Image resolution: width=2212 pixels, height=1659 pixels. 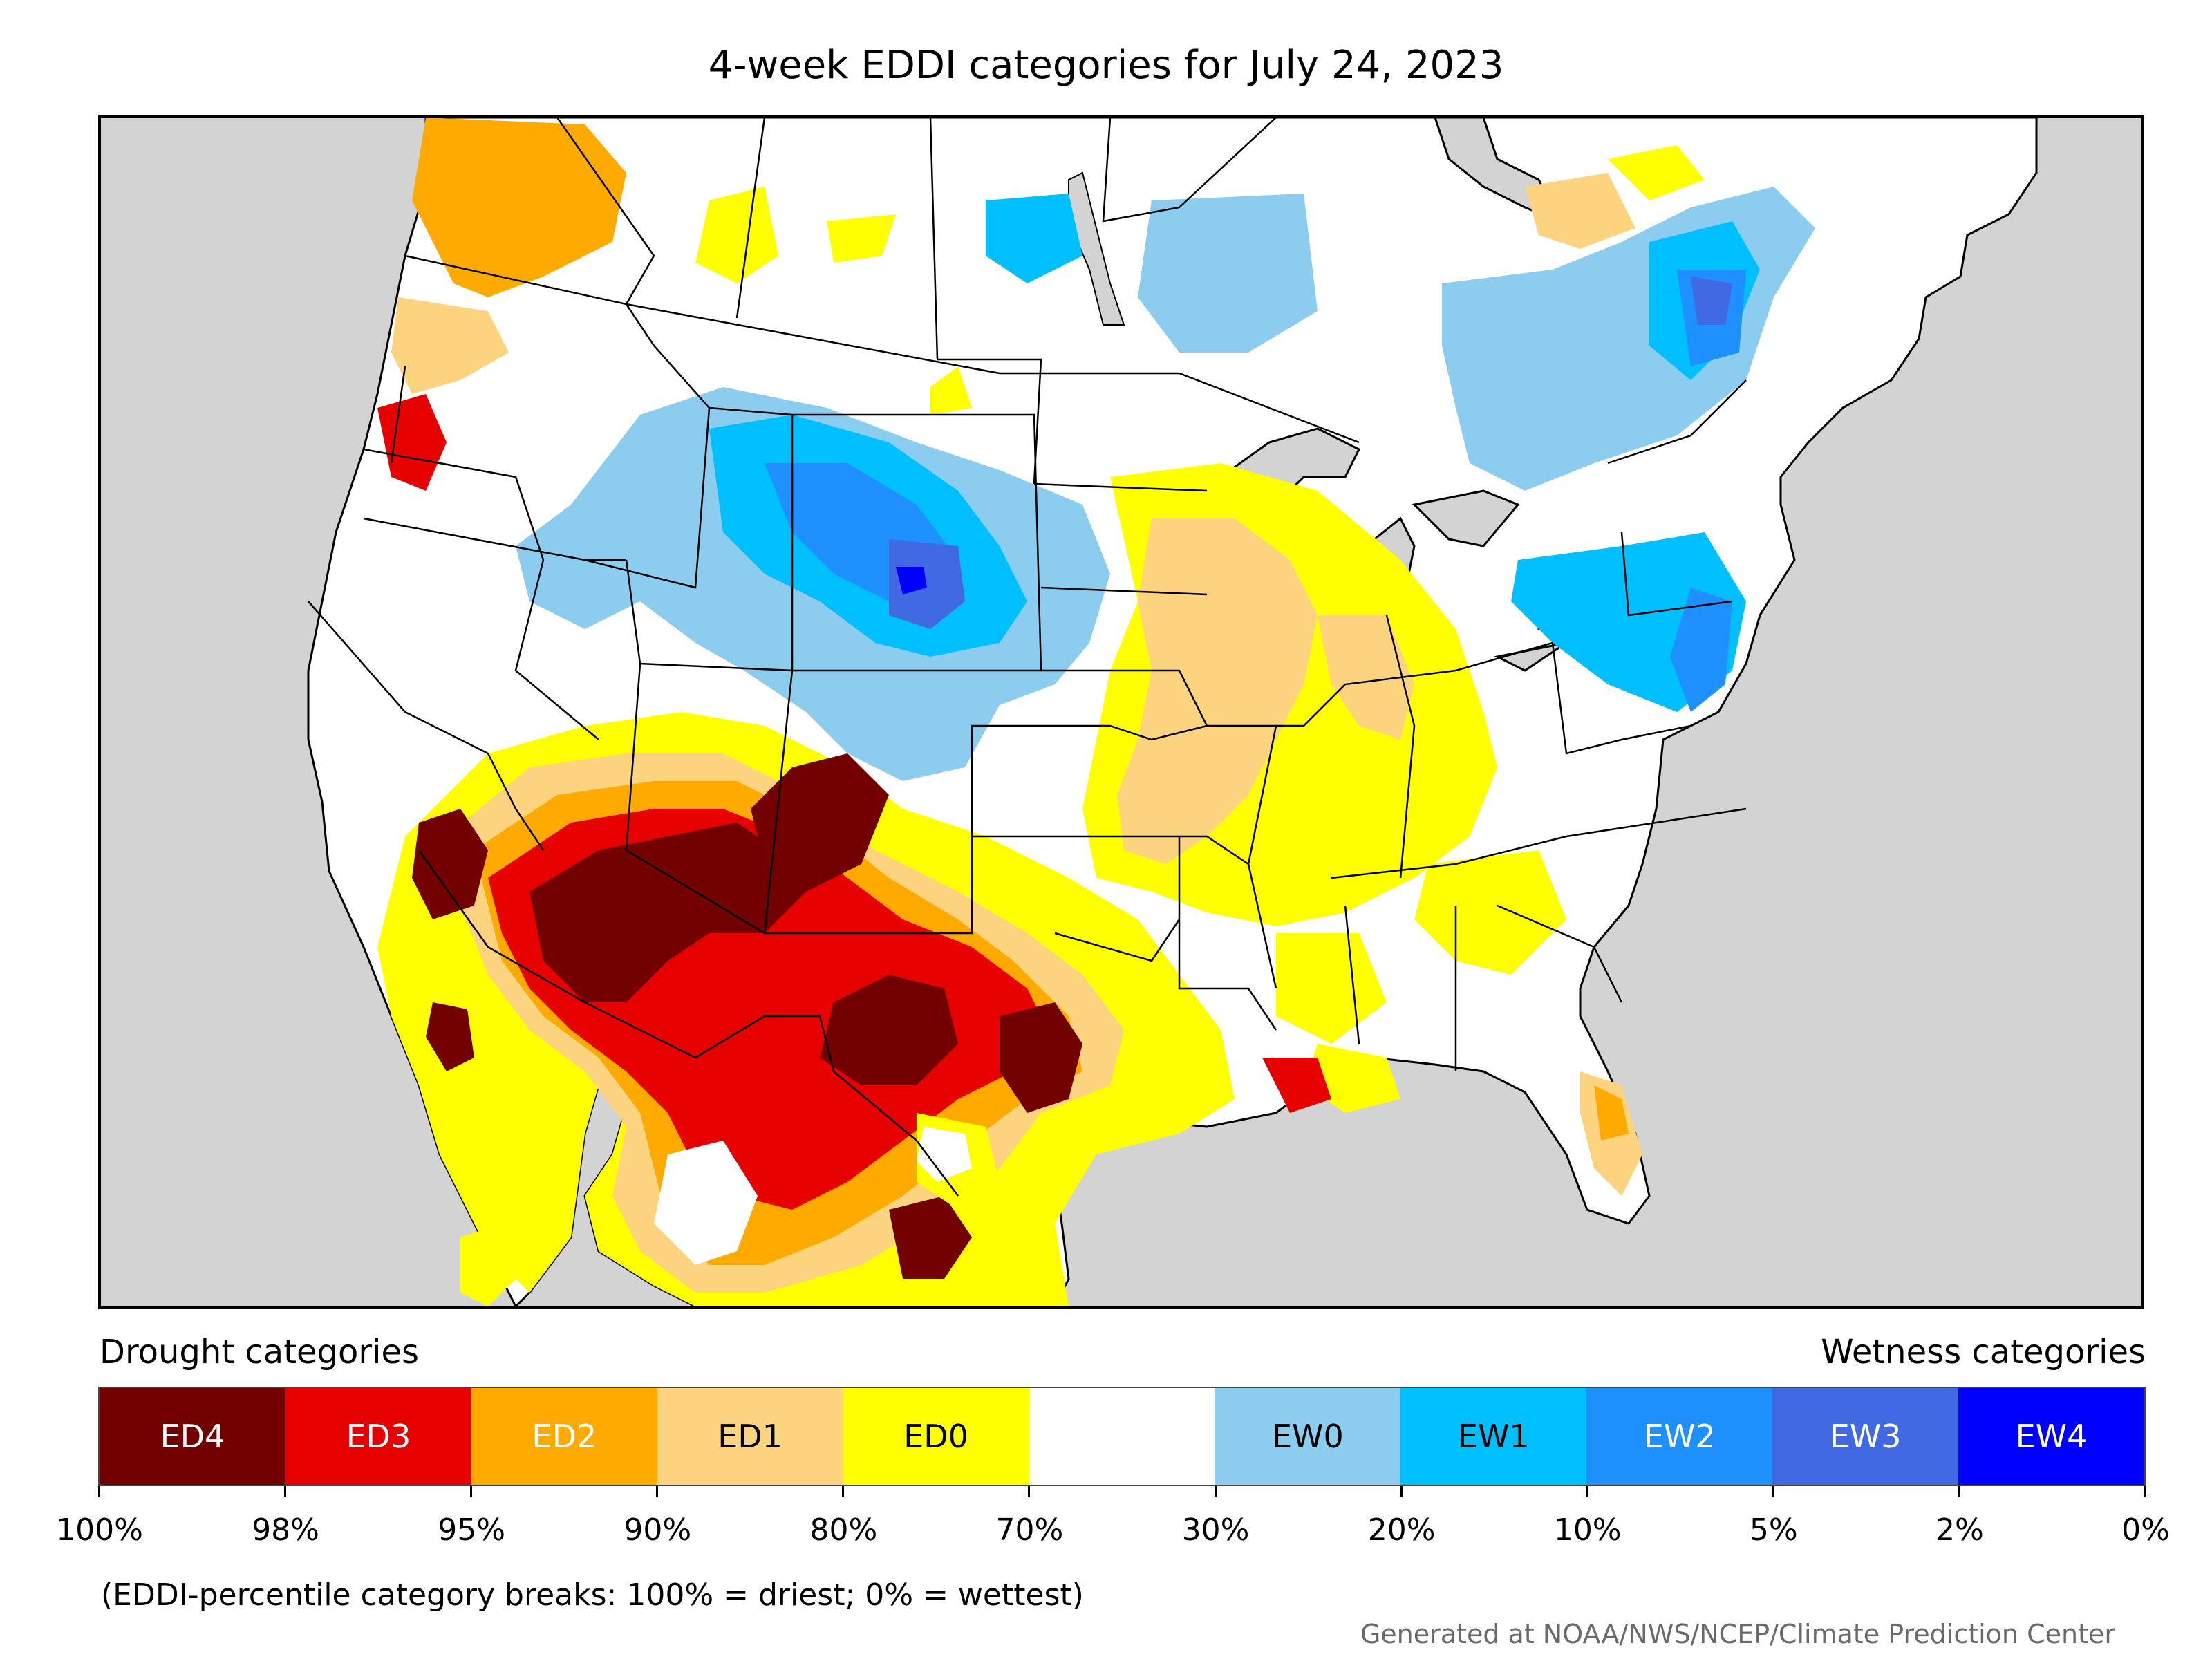 I want to click on colorbar-ticks: 100% 98% 95% 90% 80% 70% 30% 20% 10% 5% 2% 0%, so click(x=1113, y=1517).